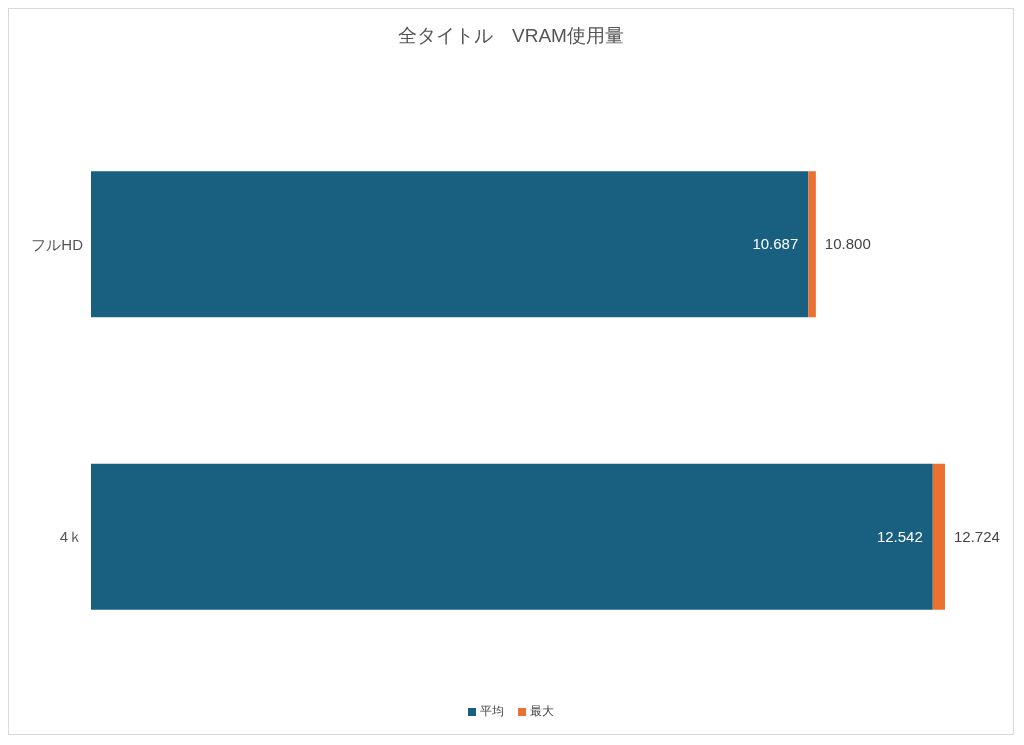 The image size is (1024, 745). What do you see at coordinates (977, 536) in the screenshot?
I see `total-label: 12.724` at bounding box center [977, 536].